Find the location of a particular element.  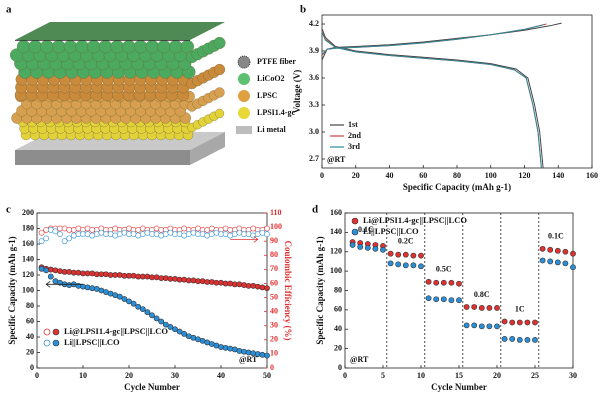

separator-lines is located at coordinates (102, 40).